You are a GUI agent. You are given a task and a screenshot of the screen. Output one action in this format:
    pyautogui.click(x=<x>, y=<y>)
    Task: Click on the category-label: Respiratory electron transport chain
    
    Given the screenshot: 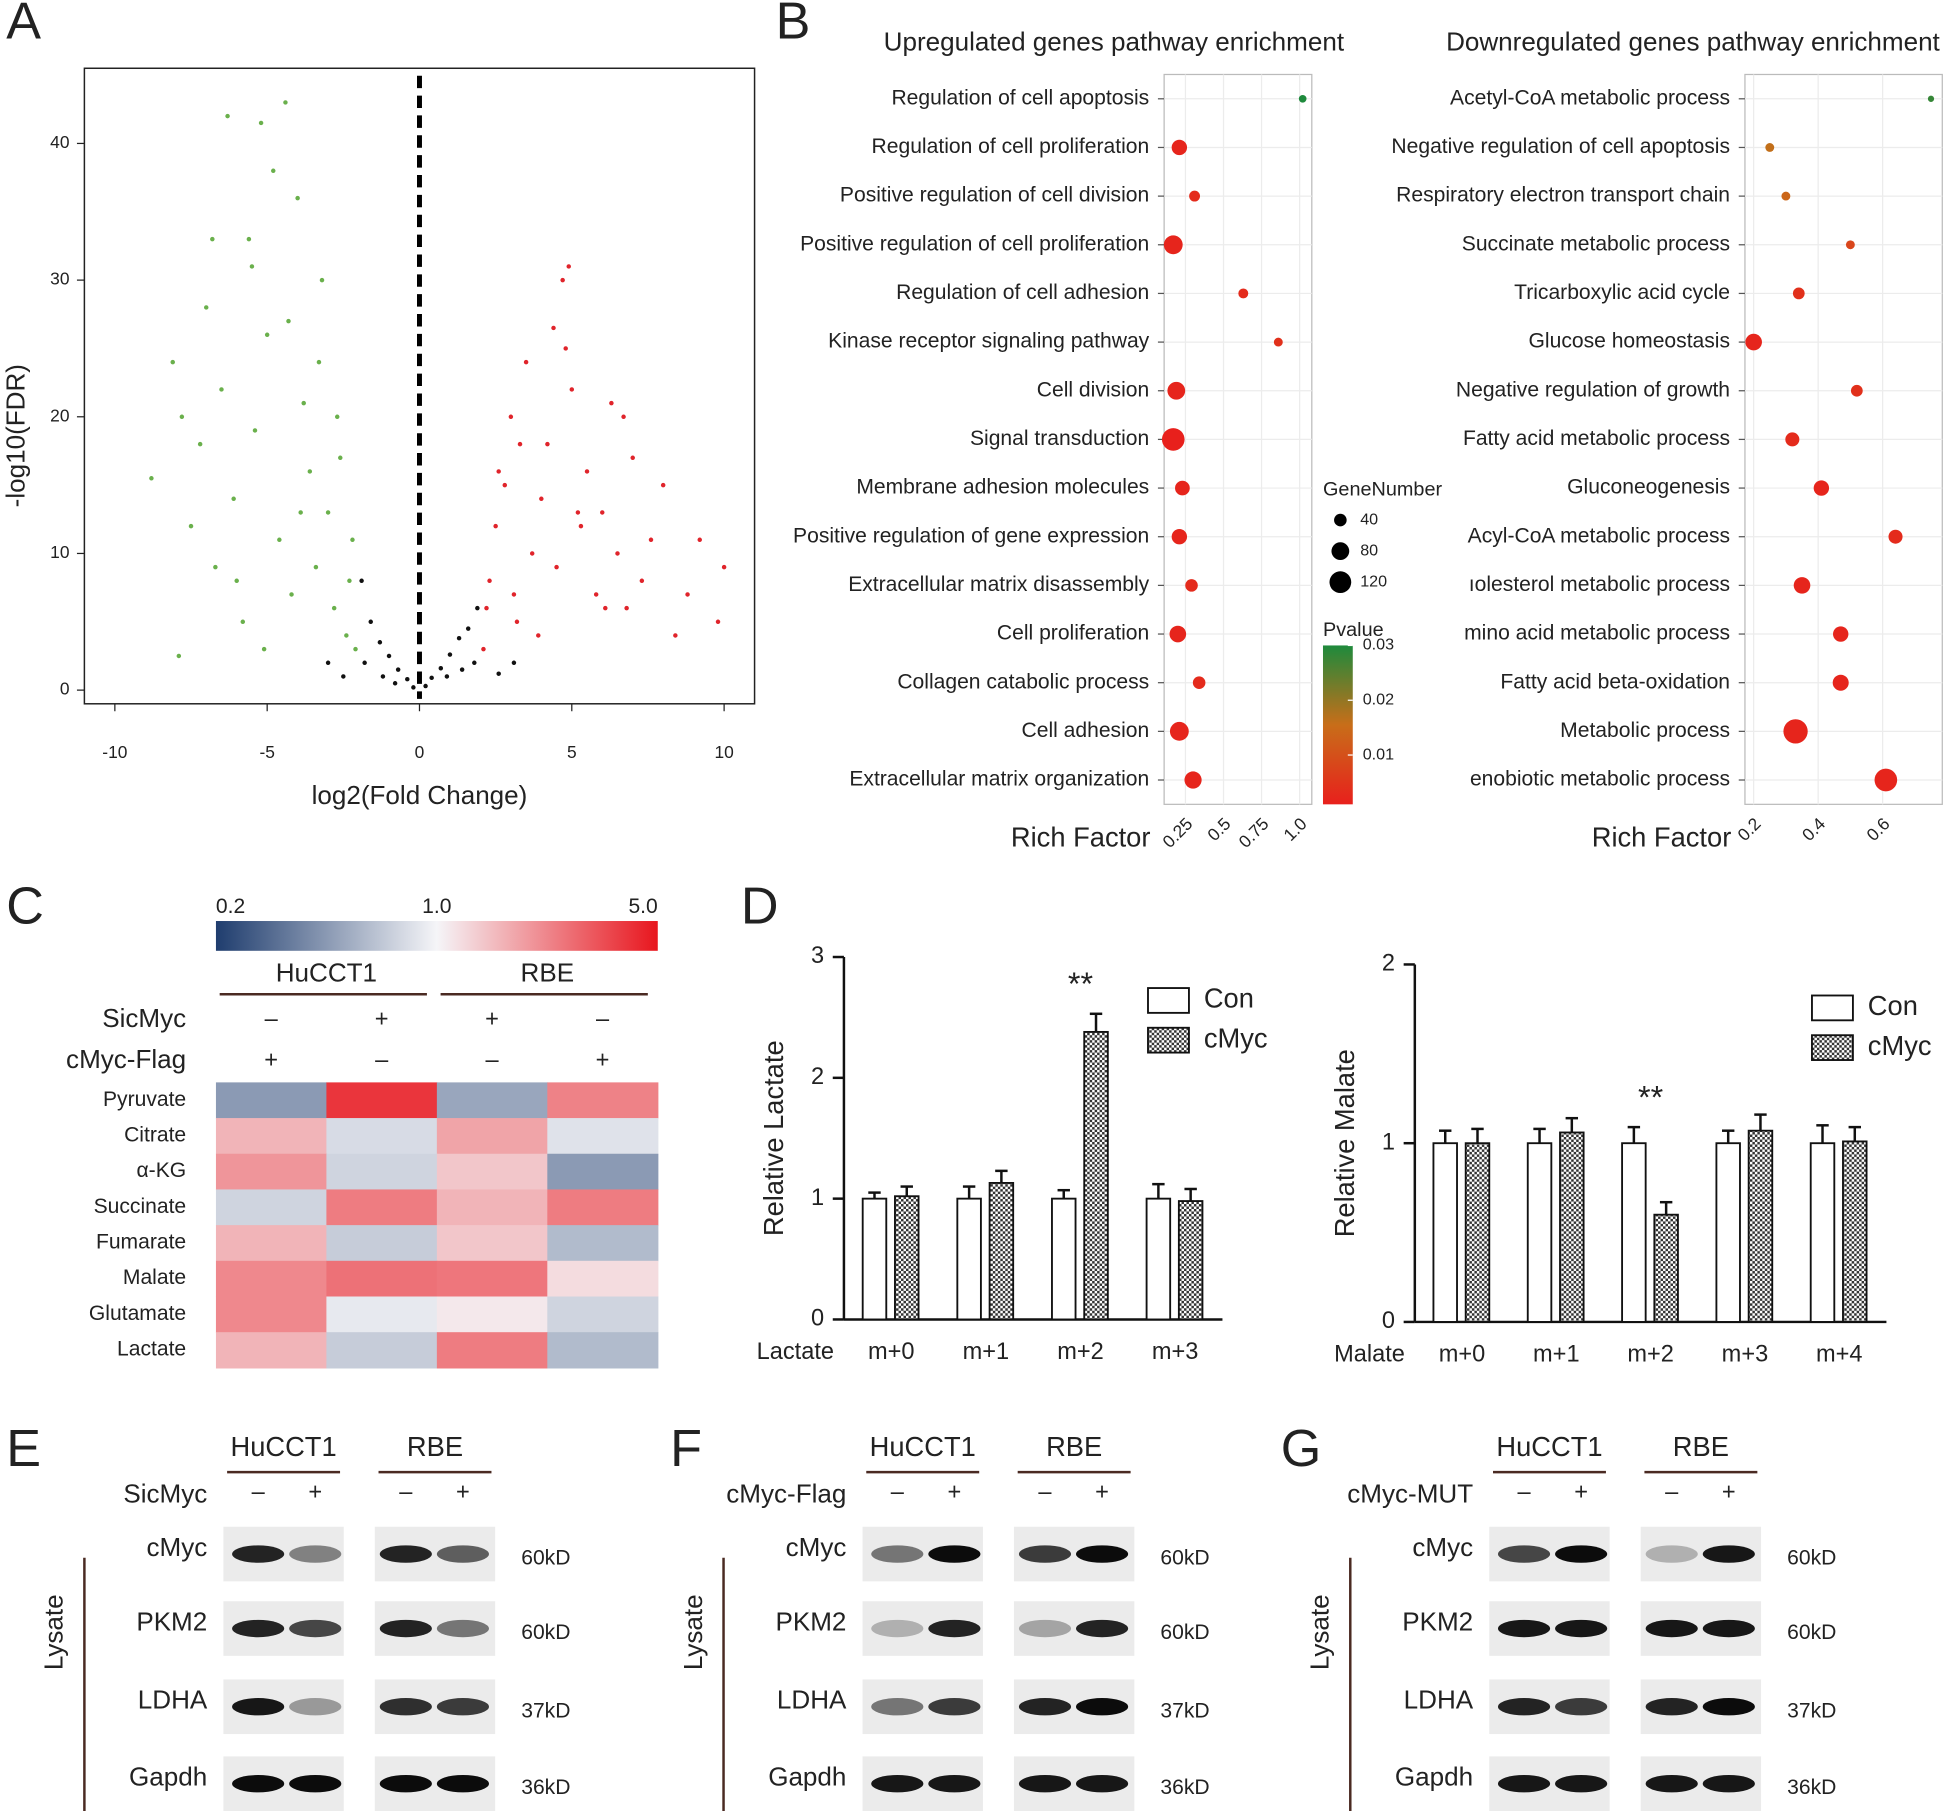 What is the action you would take?
    pyautogui.click(x=1563, y=195)
    